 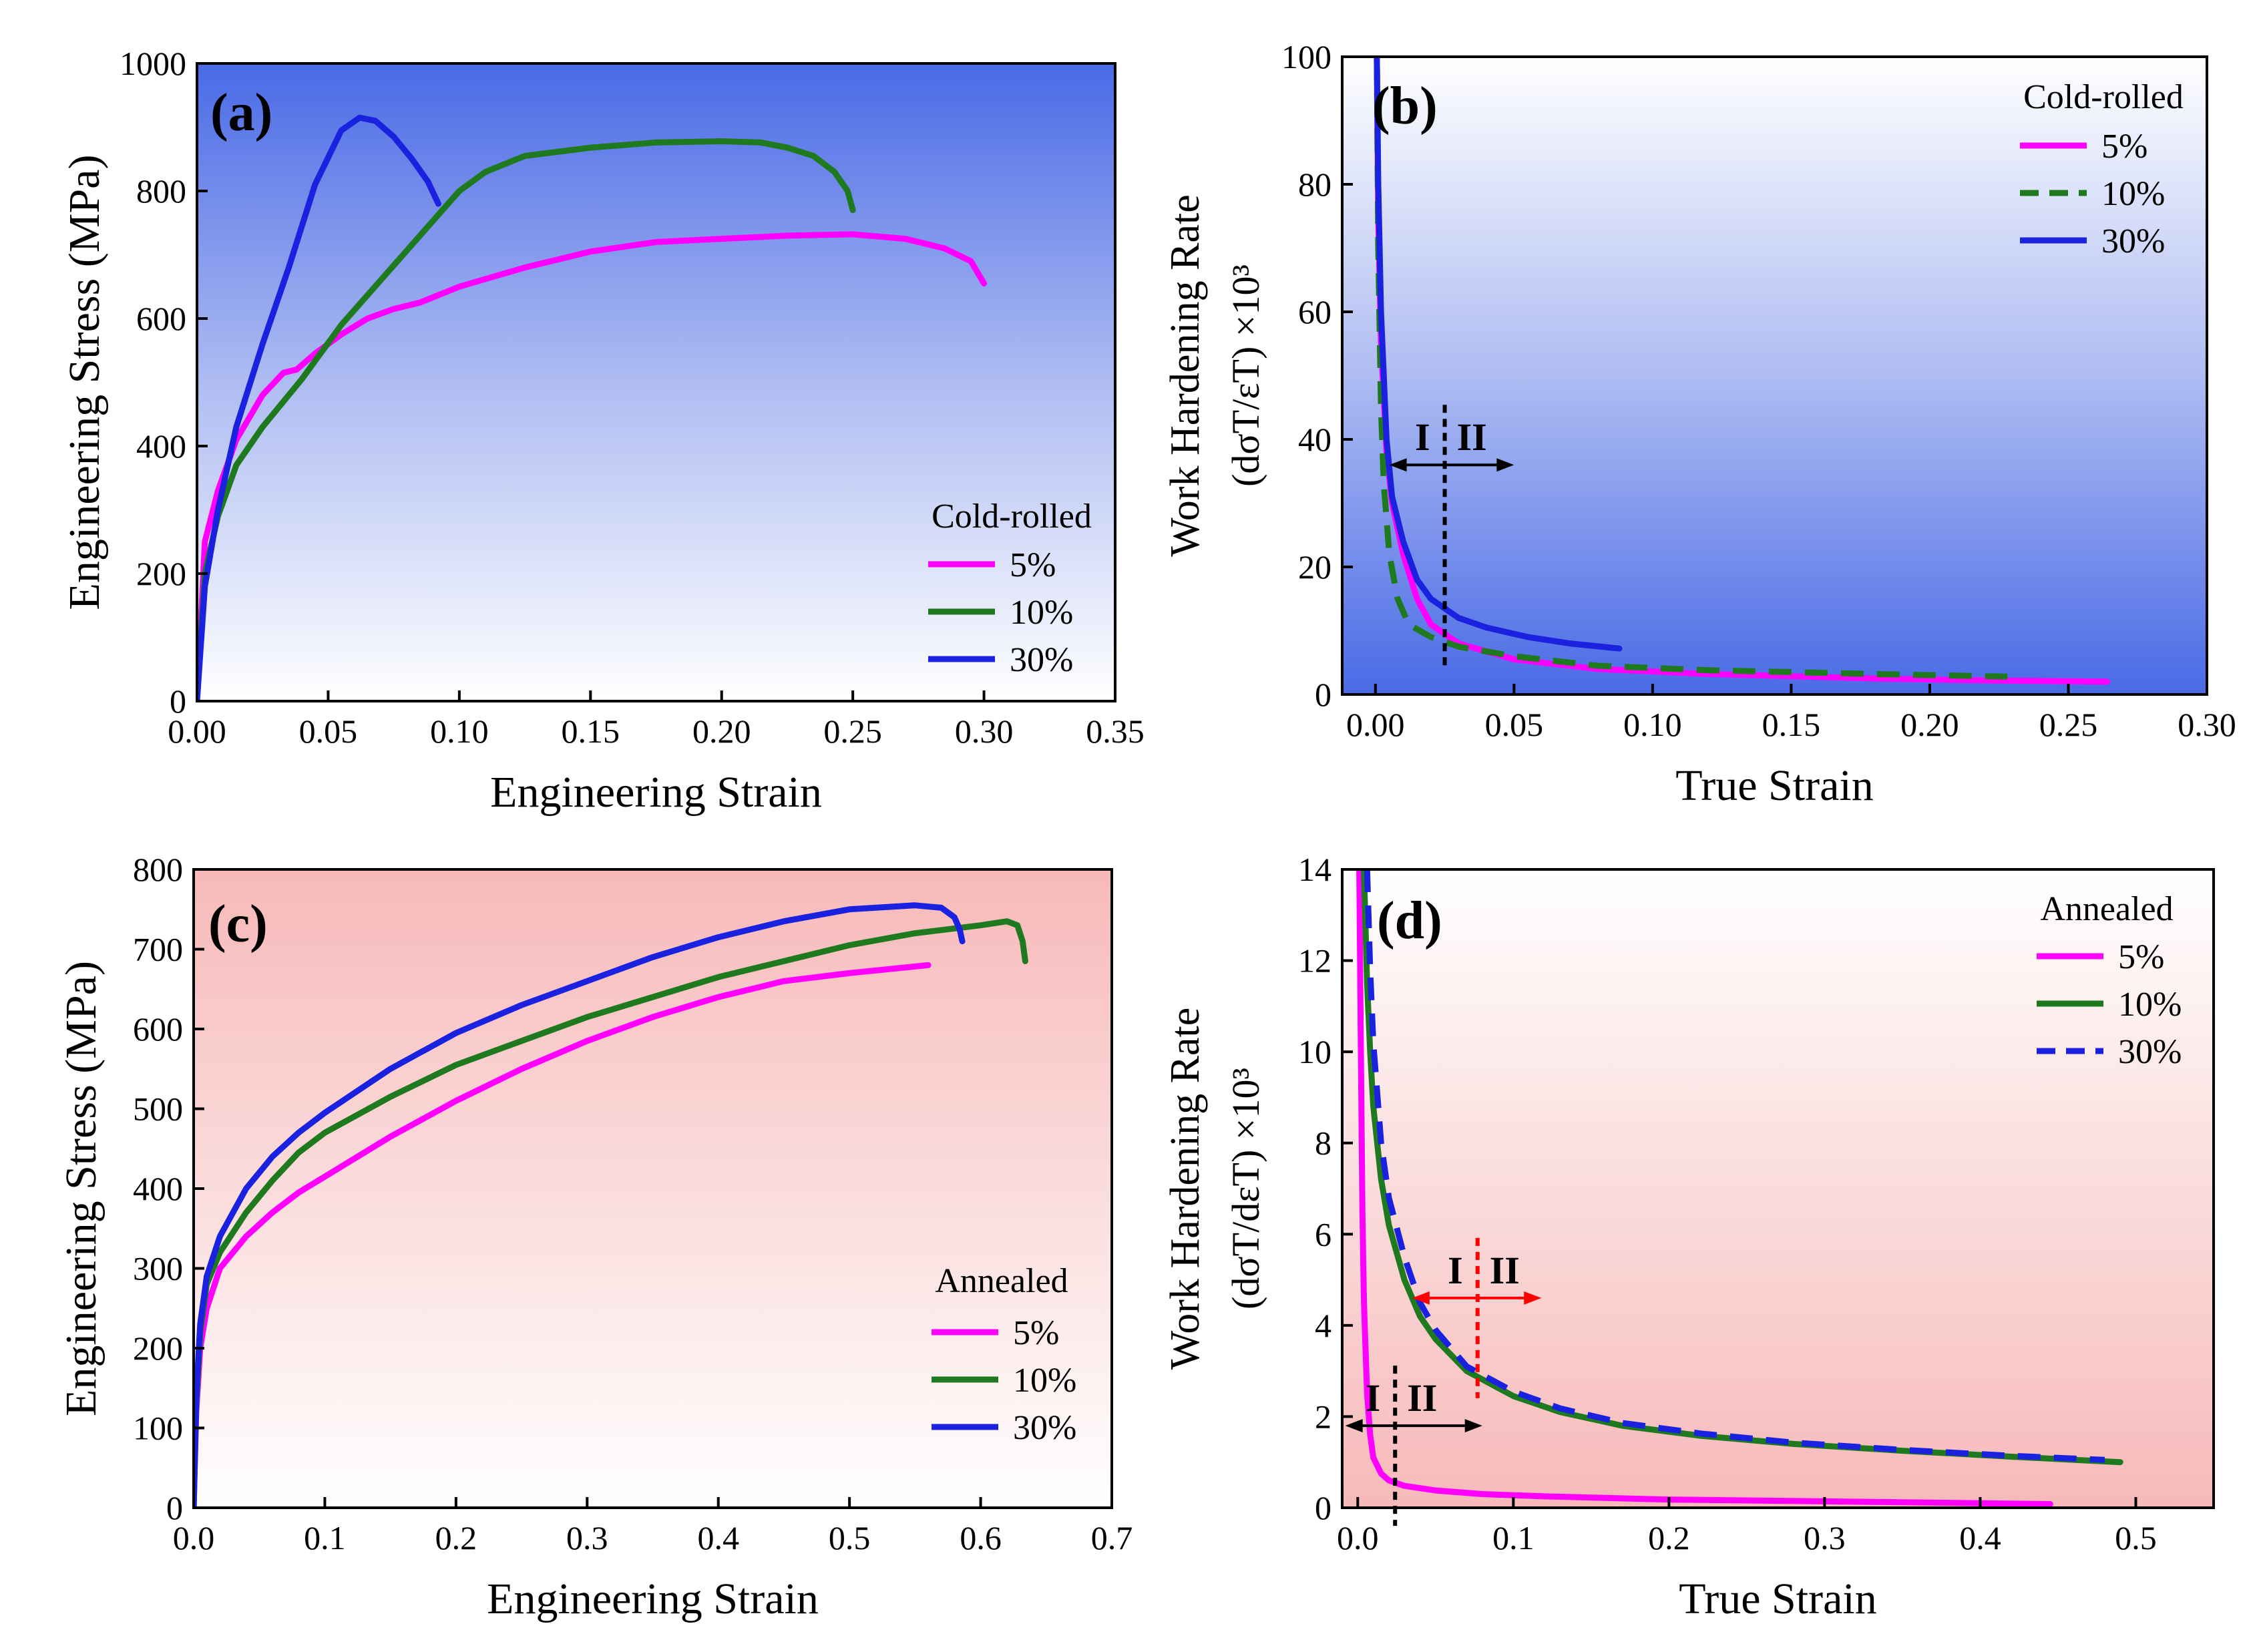 I want to click on y-tick-label: 4, so click(x=1323, y=1325).